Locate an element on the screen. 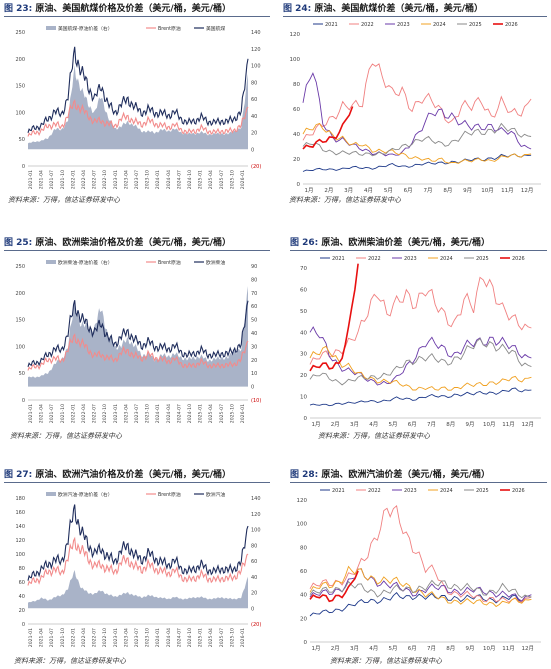  y-tick-label: 80 is located at coordinates (296, 85).